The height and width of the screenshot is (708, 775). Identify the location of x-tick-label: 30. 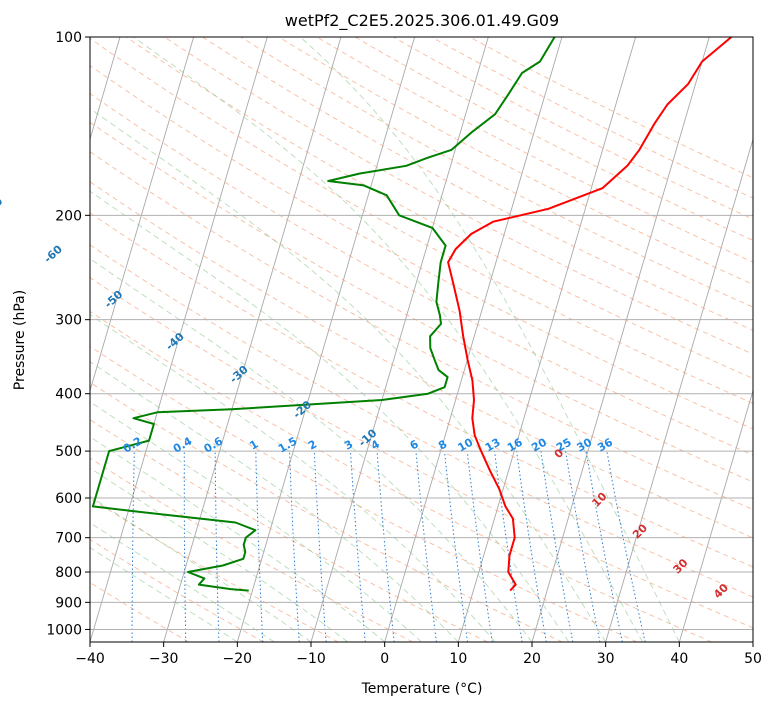
(606, 659).